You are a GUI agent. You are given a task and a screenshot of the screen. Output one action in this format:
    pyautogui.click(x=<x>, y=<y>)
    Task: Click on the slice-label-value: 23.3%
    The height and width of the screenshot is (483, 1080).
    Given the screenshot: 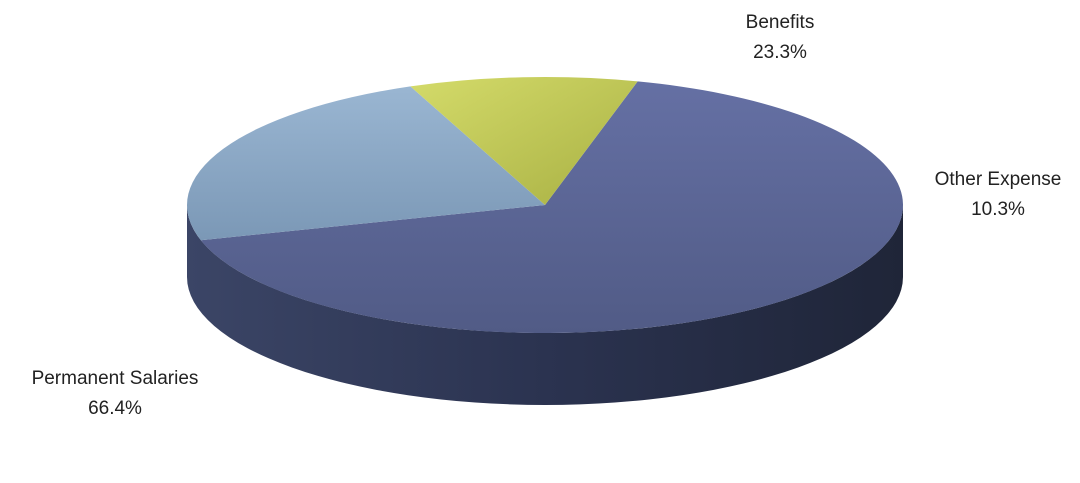 What is the action you would take?
    pyautogui.click(x=780, y=52)
    